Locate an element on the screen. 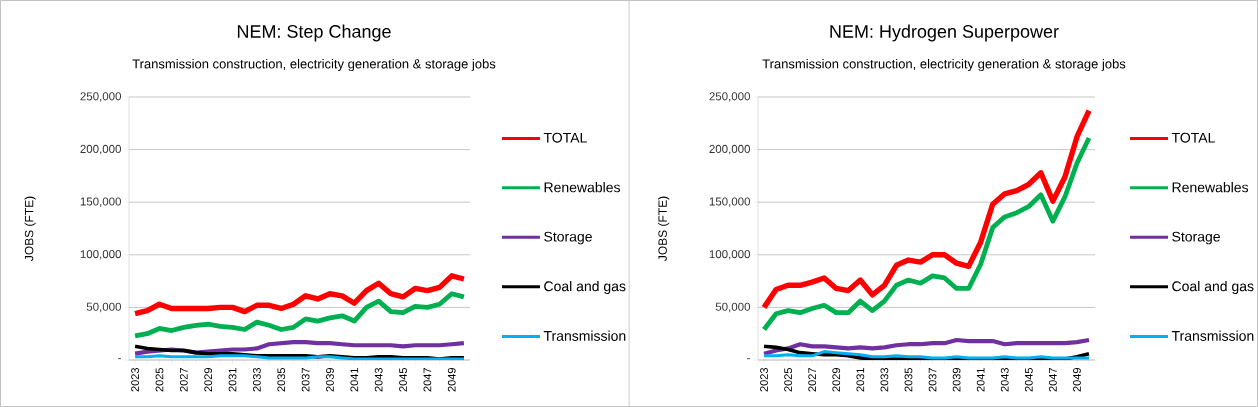 The width and height of the screenshot is (1258, 407). chart-title: NEM: Step Change is located at coordinates (314, 33).